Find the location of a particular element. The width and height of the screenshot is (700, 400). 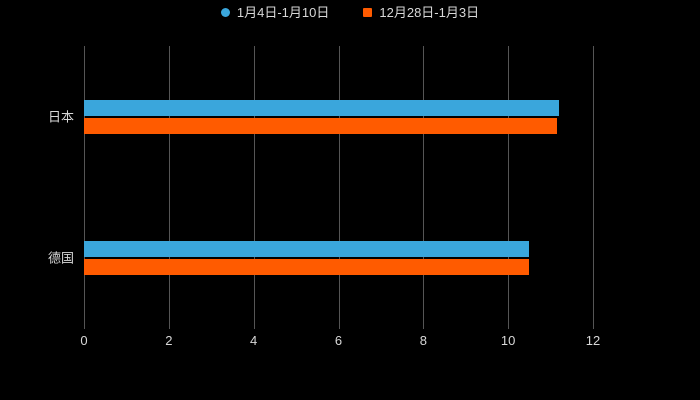

x-axis-tick-label: 4 is located at coordinates (254, 340).